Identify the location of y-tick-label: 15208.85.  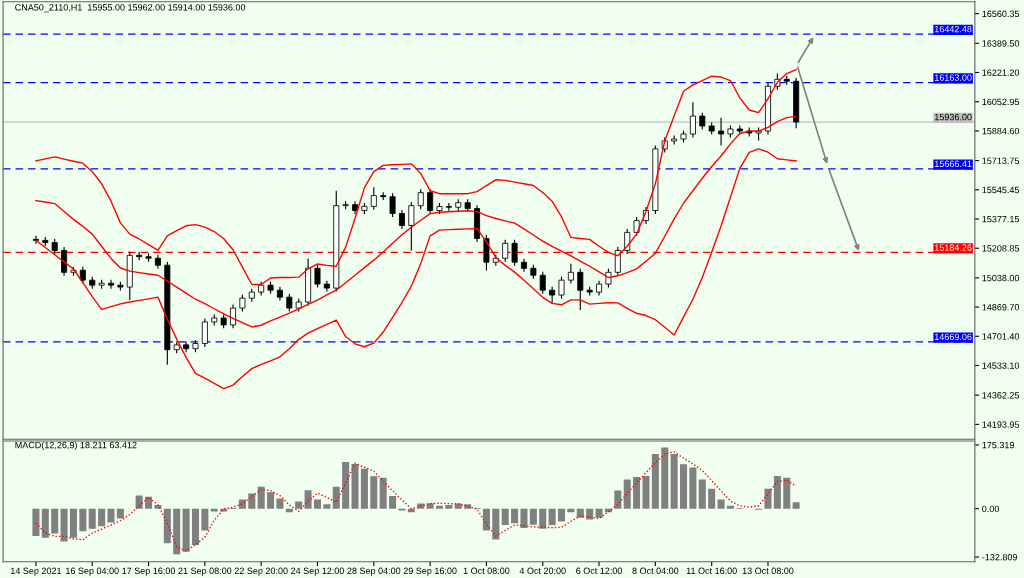
(1001, 248).